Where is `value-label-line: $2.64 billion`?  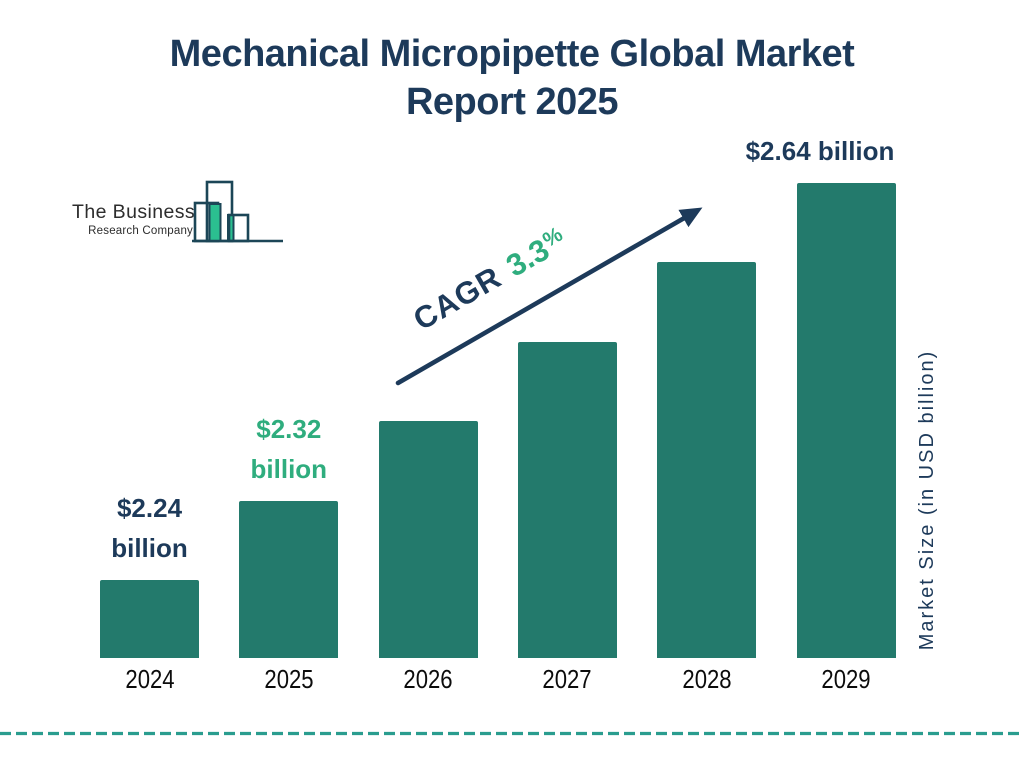 value-label-line: $2.64 billion is located at coordinates (820, 151).